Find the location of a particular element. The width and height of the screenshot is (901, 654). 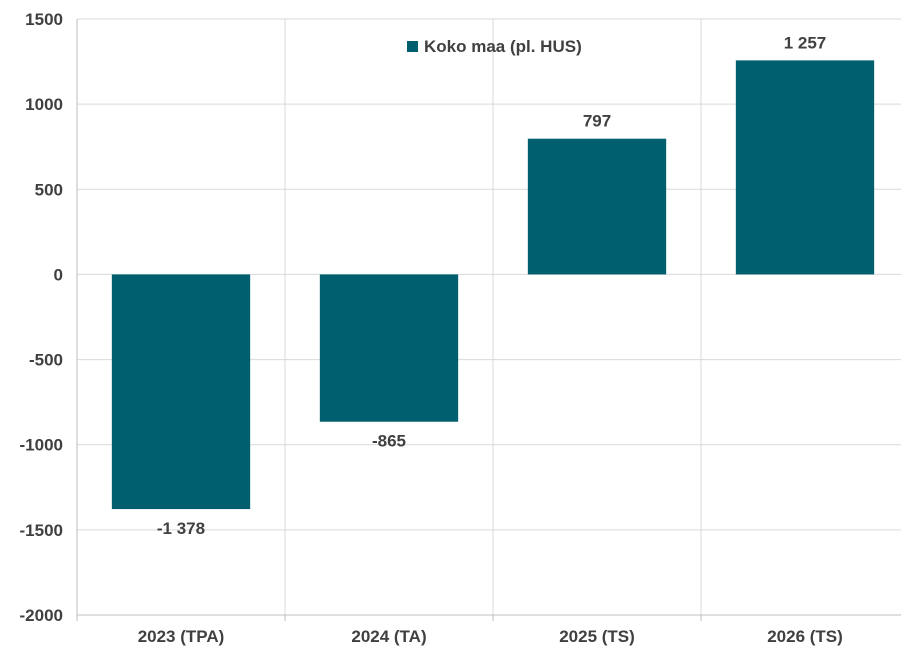

data-label: 797 is located at coordinates (597, 121).